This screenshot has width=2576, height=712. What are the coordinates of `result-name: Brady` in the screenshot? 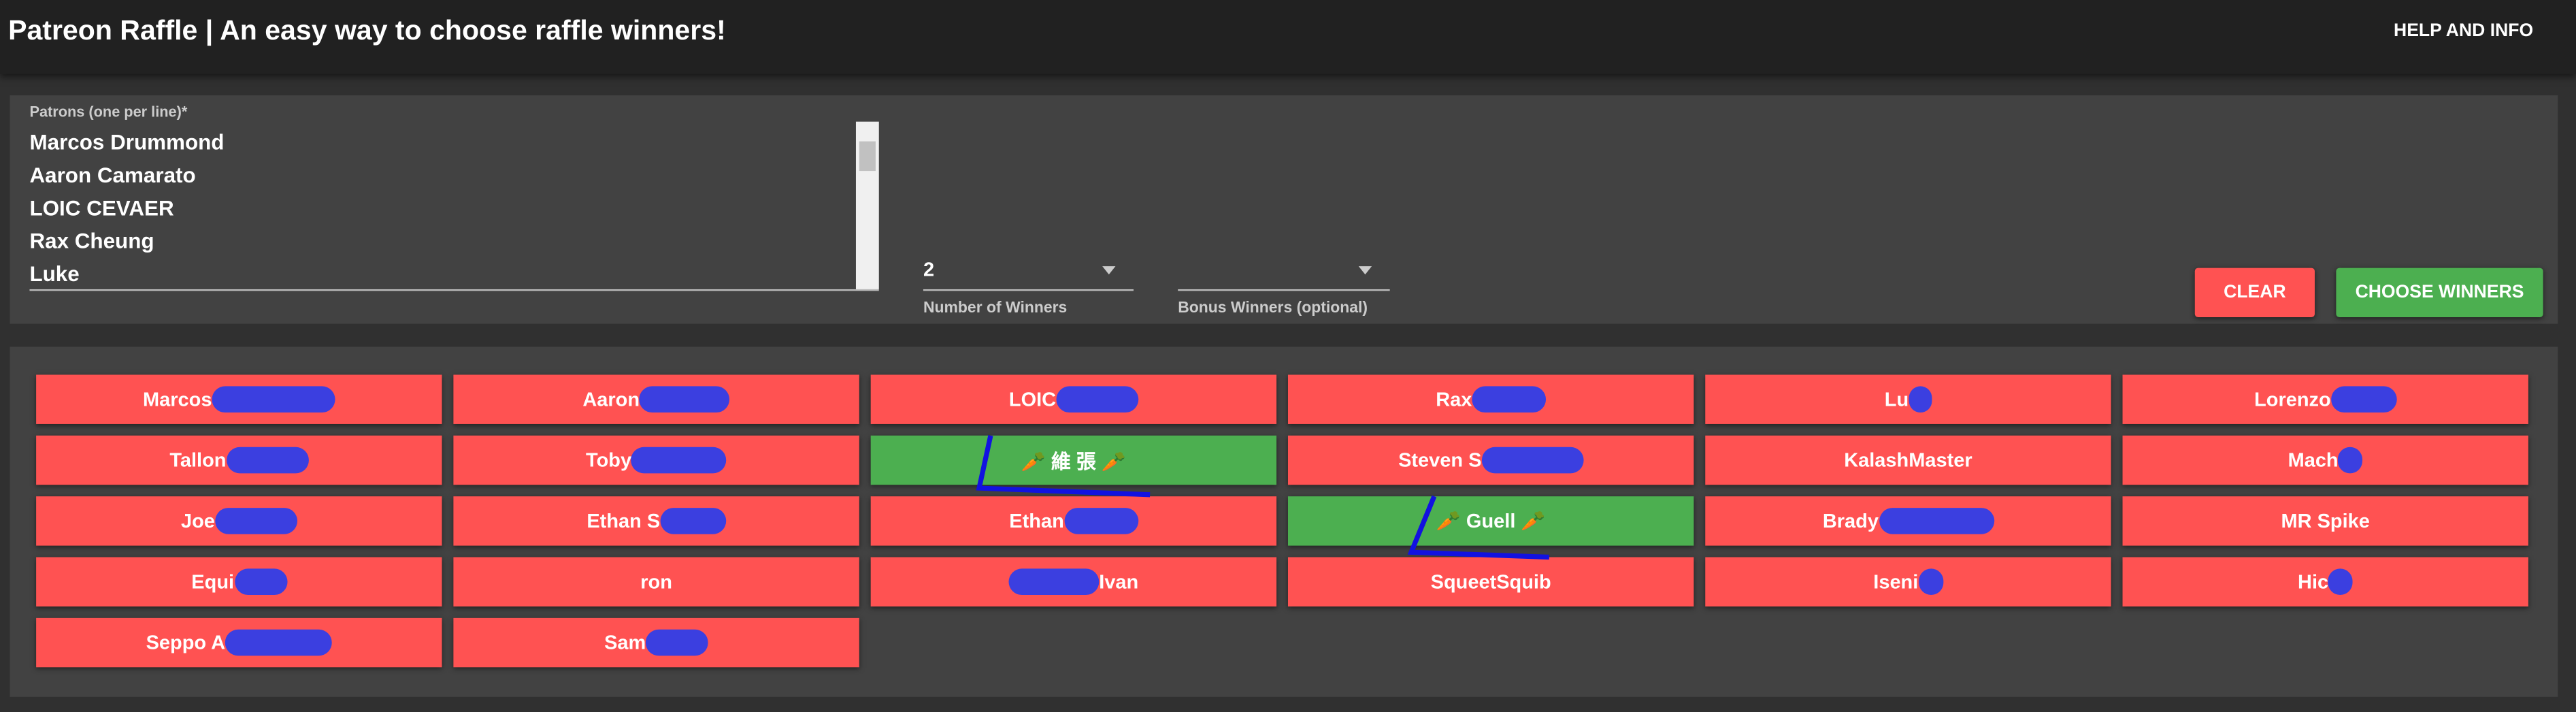 It's located at (1851, 521).